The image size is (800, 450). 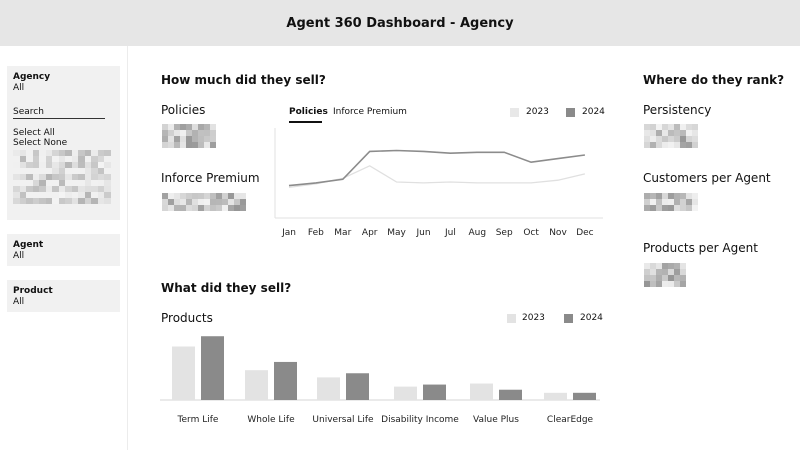 I want to click on tab-policies: Policies, so click(x=308, y=112).